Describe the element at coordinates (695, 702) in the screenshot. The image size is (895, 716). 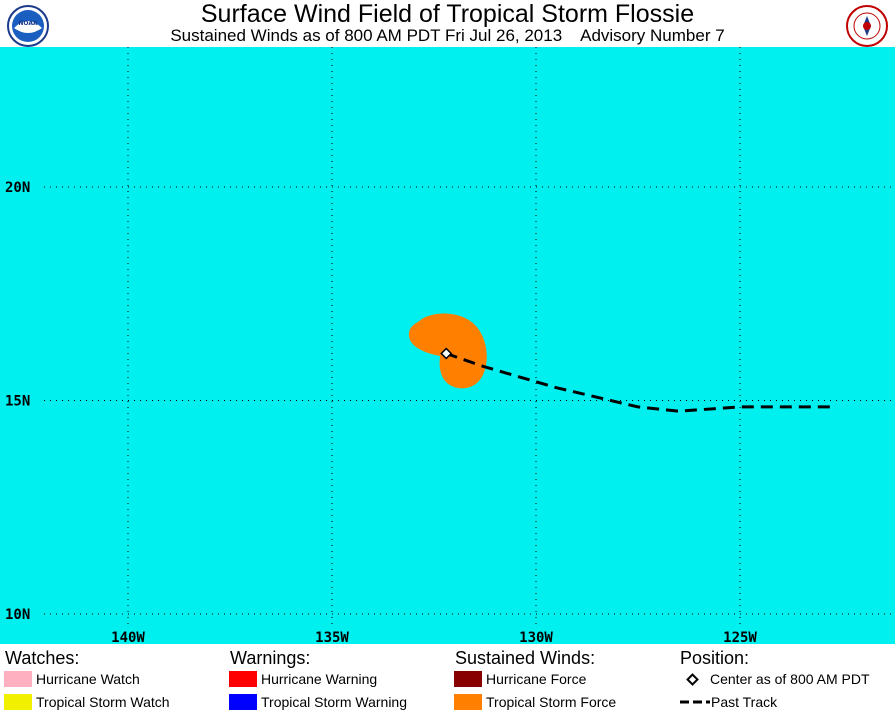
I see `past-track-dash-icon` at that location.